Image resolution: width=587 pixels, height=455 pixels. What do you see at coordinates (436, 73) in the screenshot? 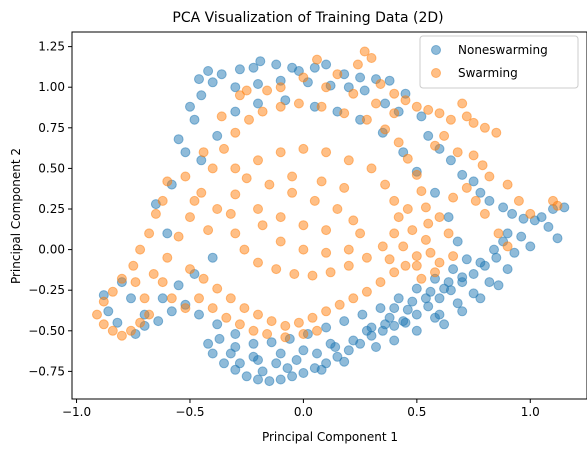
I see `legend-marker-swarming` at bounding box center [436, 73].